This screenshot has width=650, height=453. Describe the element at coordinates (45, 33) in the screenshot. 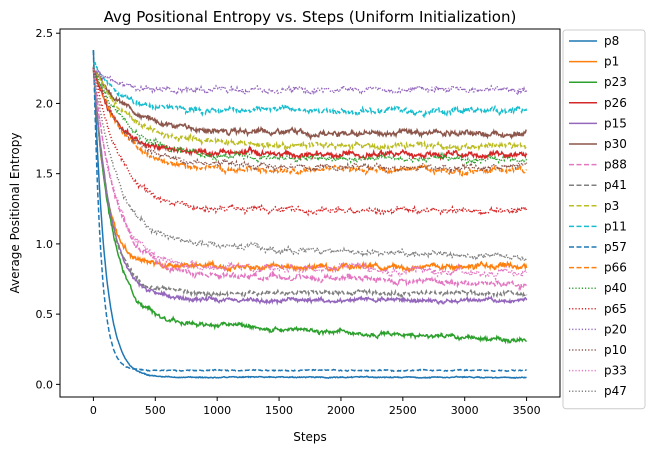

I see `y-tick-label: 2.5` at that location.